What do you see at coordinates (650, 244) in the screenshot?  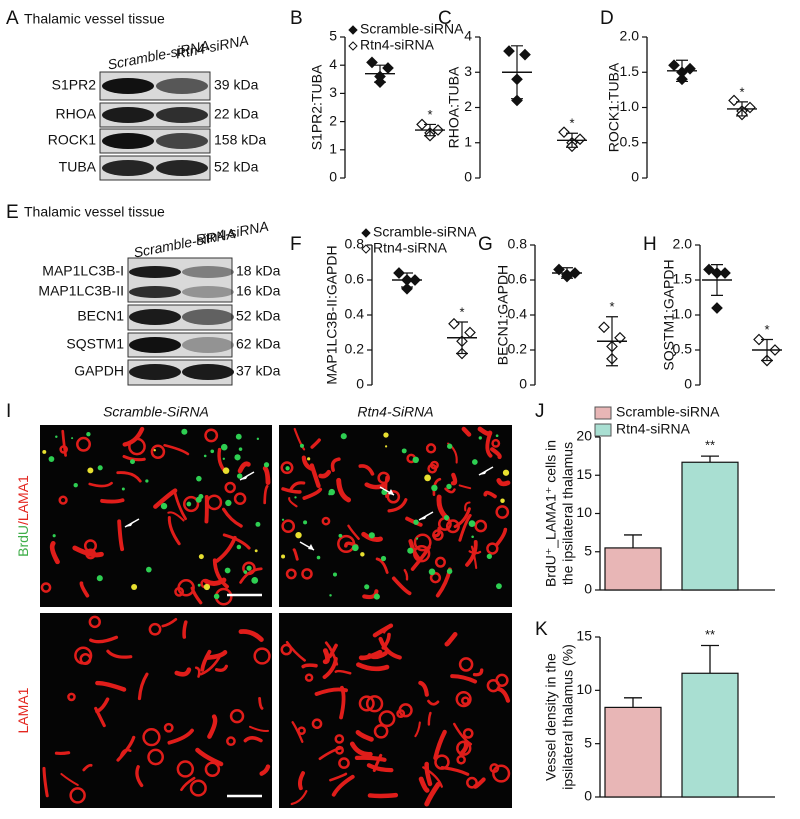 I see `panel-letter: H` at bounding box center [650, 244].